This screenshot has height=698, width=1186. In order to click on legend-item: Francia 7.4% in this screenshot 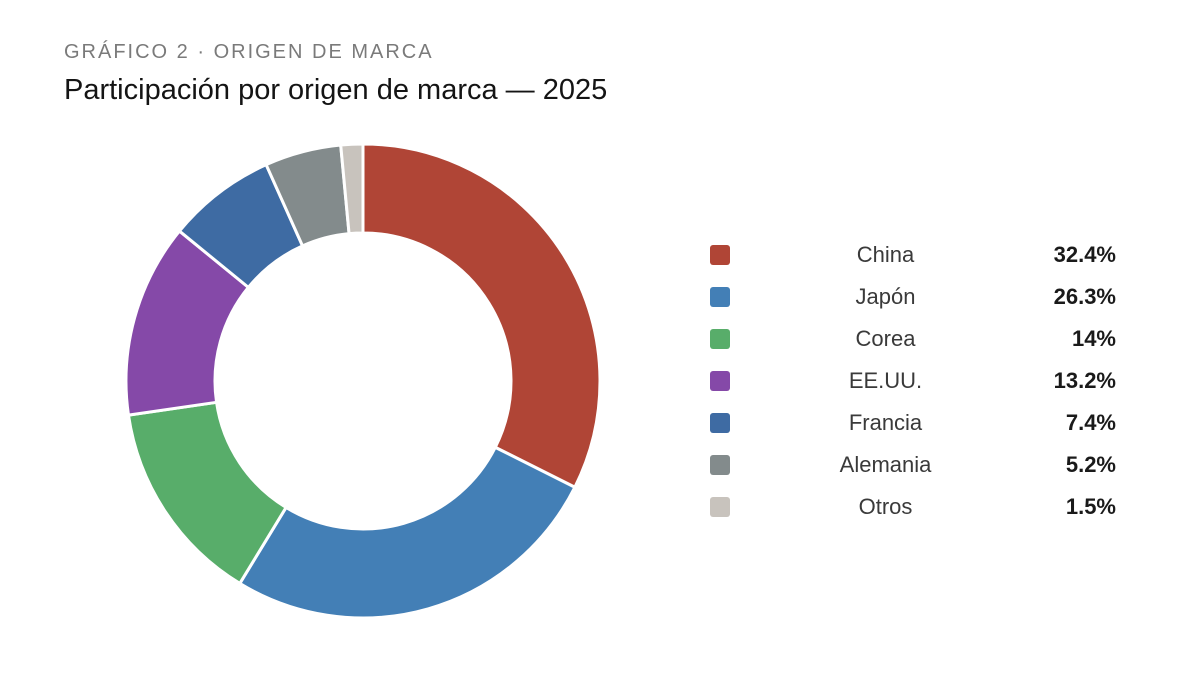, I will do `click(913, 423)`.